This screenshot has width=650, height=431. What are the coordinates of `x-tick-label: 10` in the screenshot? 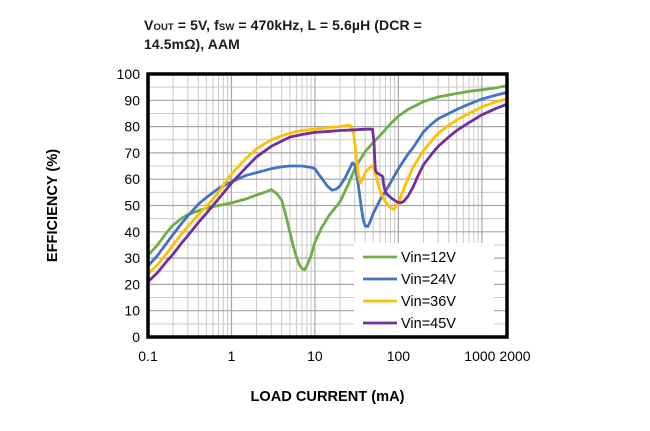 It's located at (315, 356).